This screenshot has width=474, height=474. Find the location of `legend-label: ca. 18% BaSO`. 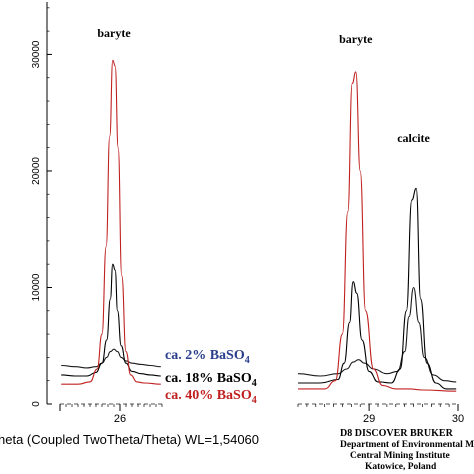

legend-label: ca. 18% BaSO is located at coordinates (208, 378).